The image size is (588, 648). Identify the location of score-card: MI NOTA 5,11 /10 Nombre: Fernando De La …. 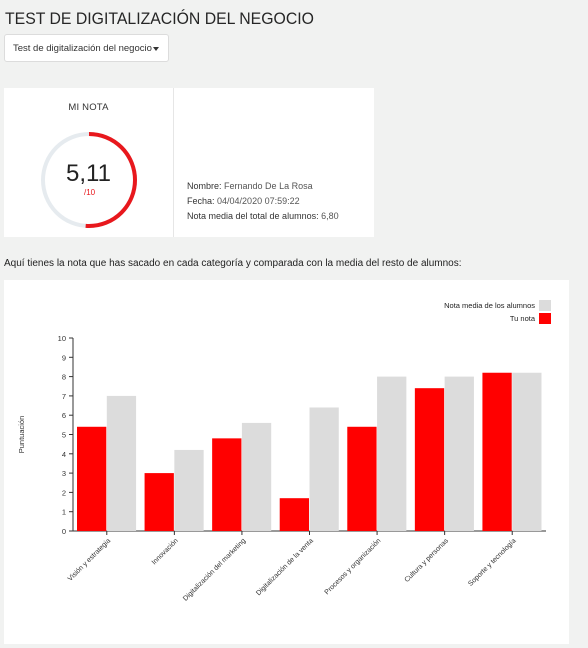
(189, 162).